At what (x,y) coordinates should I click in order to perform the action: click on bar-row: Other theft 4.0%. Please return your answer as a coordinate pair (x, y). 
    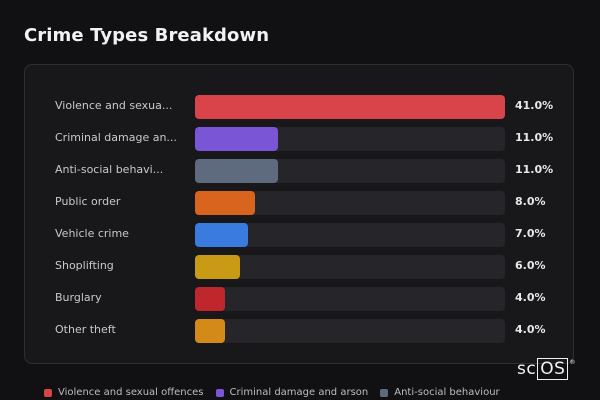
    Looking at the image, I should click on (299, 331).